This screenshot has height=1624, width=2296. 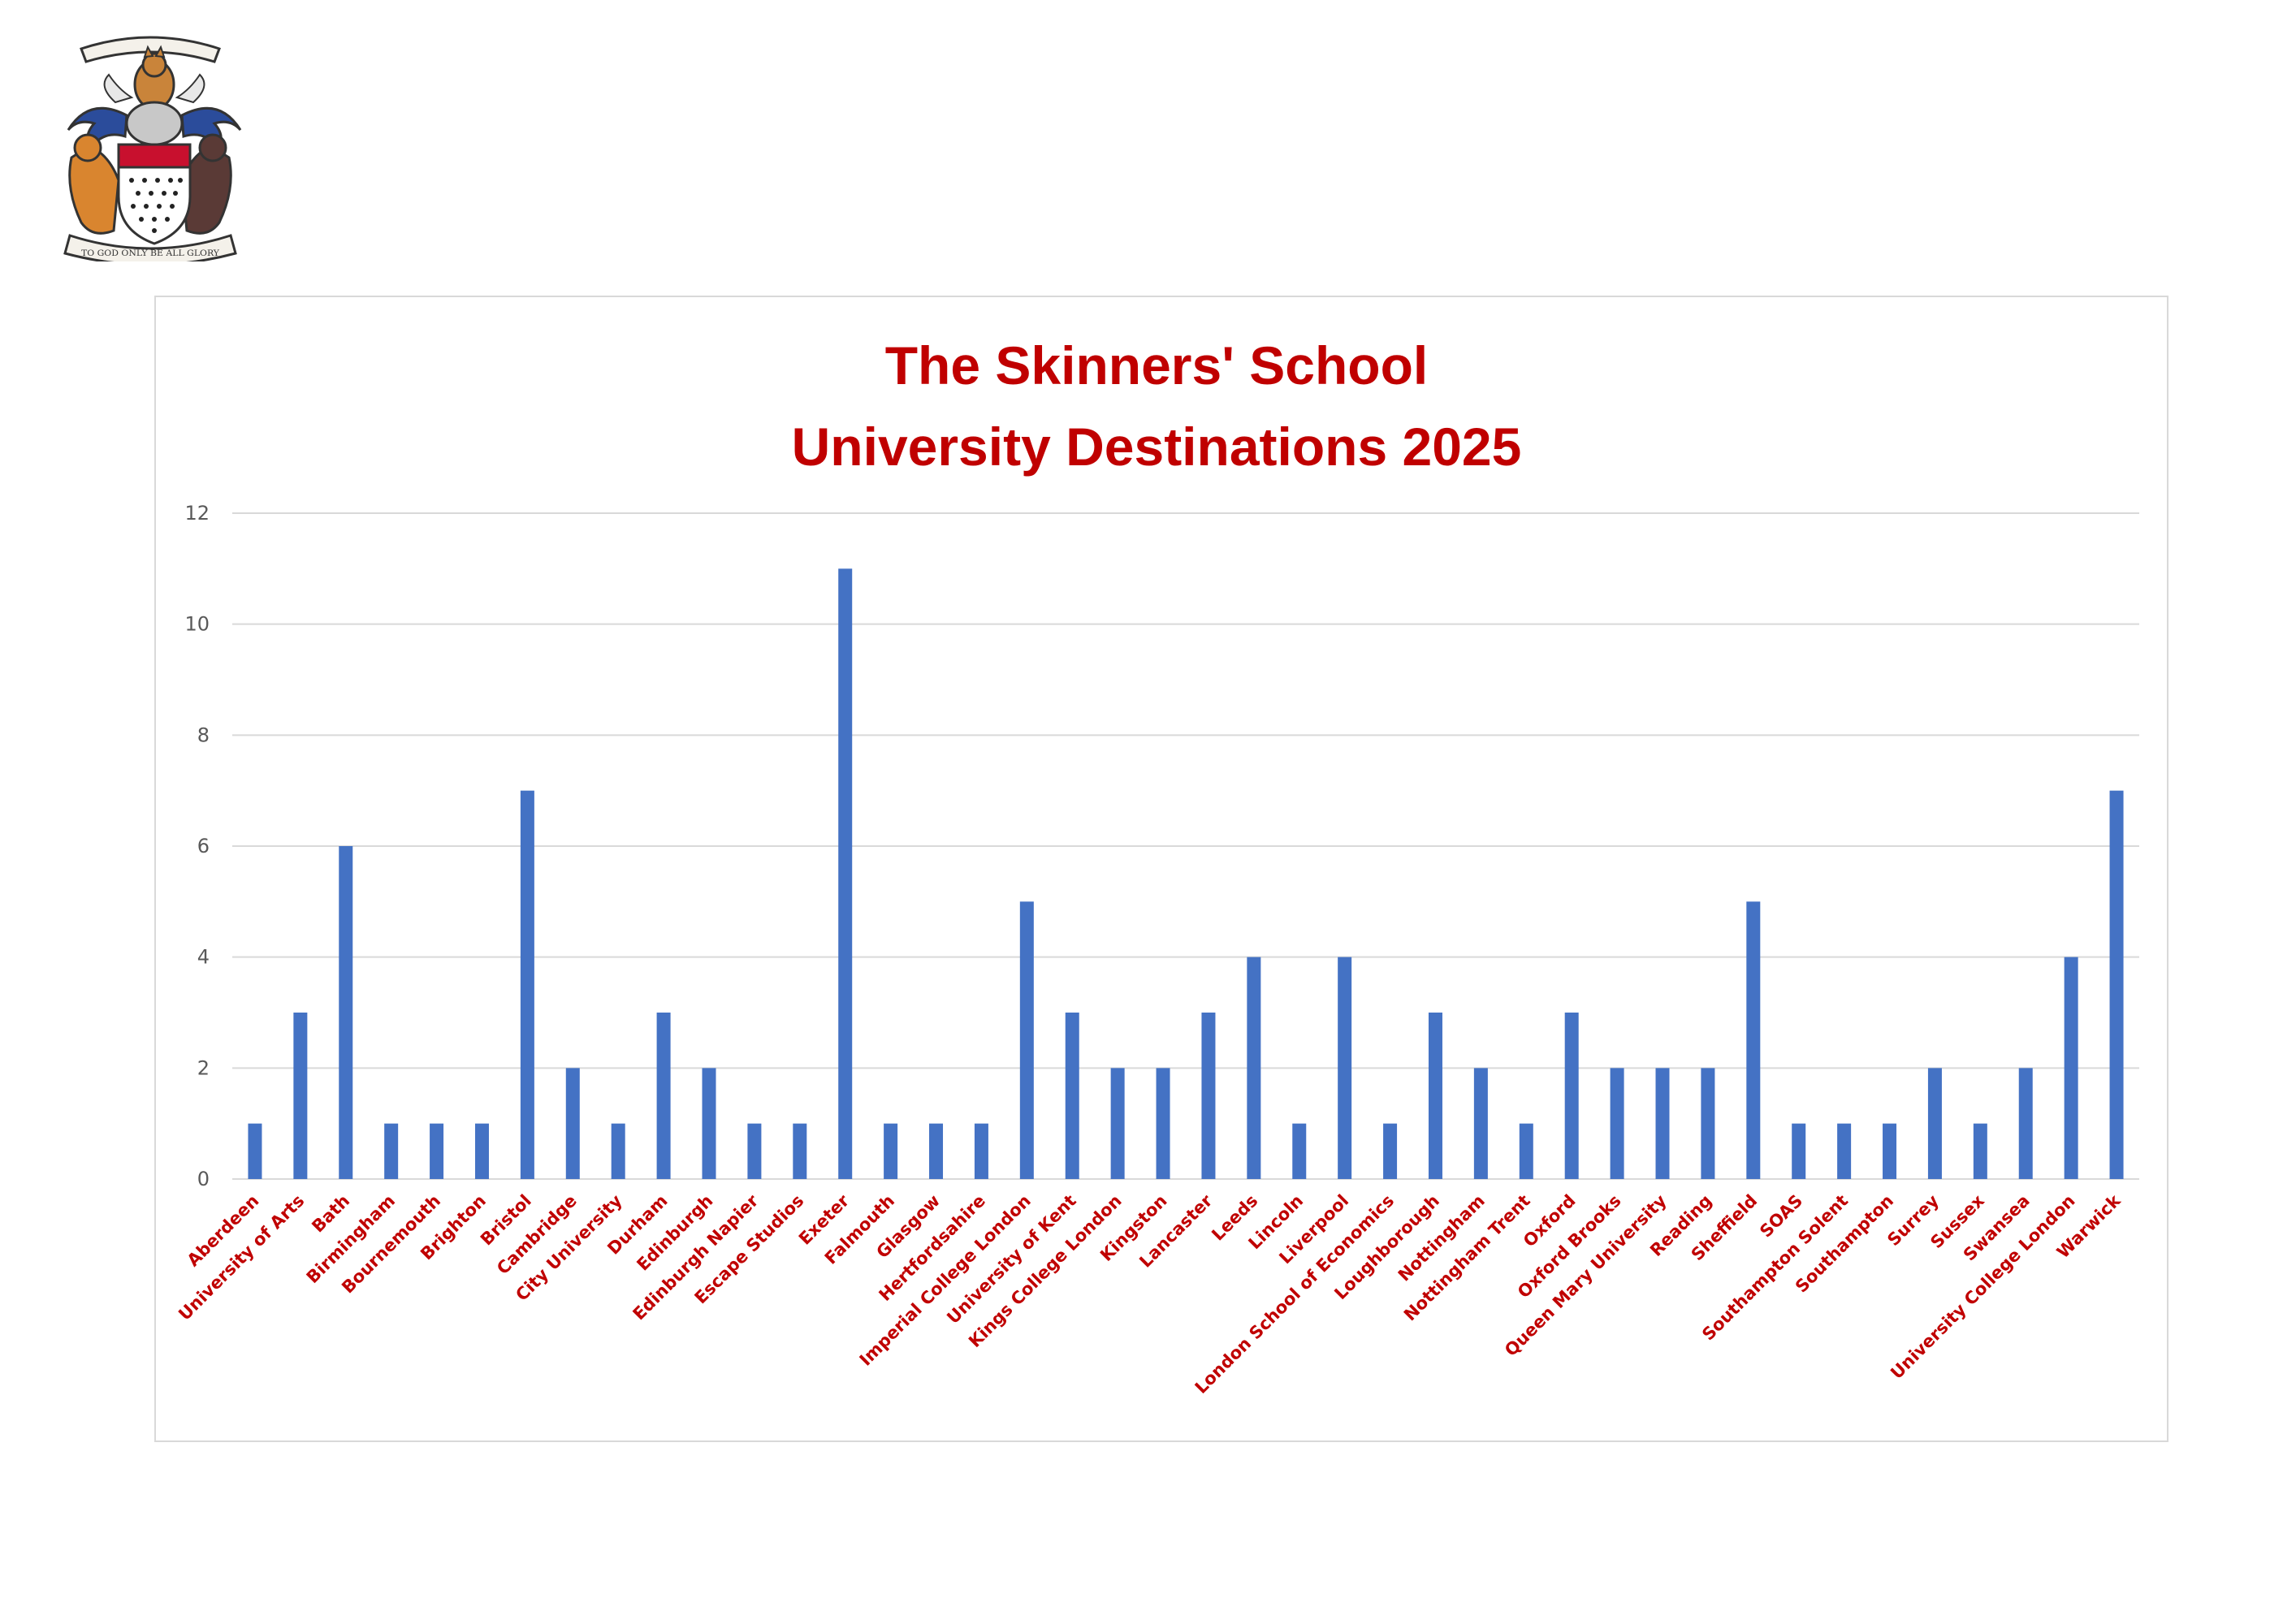 I want to click on bar-brighton, so click(x=481, y=1151).